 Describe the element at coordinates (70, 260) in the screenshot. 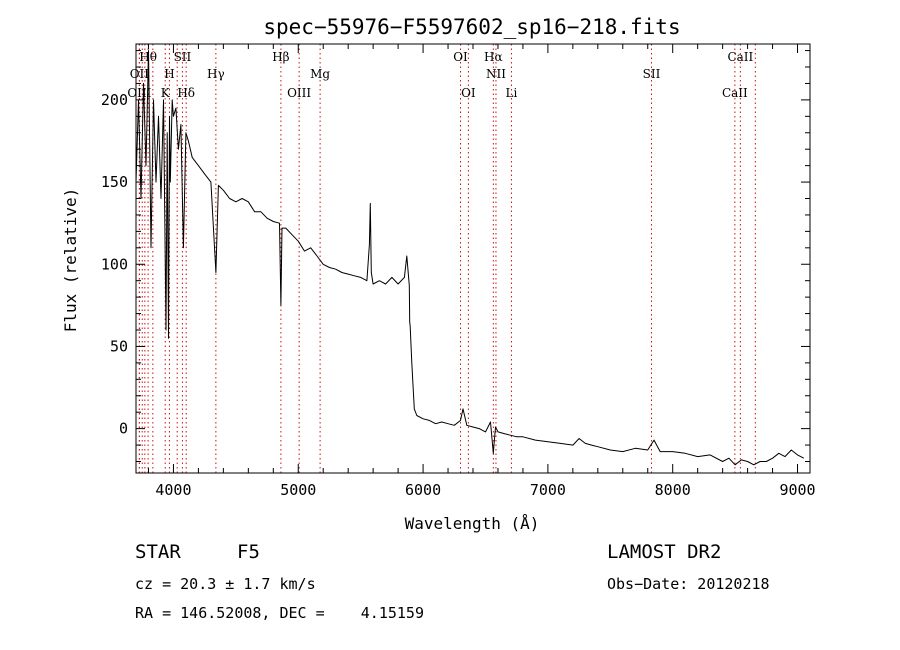

I see `y-axis-label: Flux (relative)` at that location.